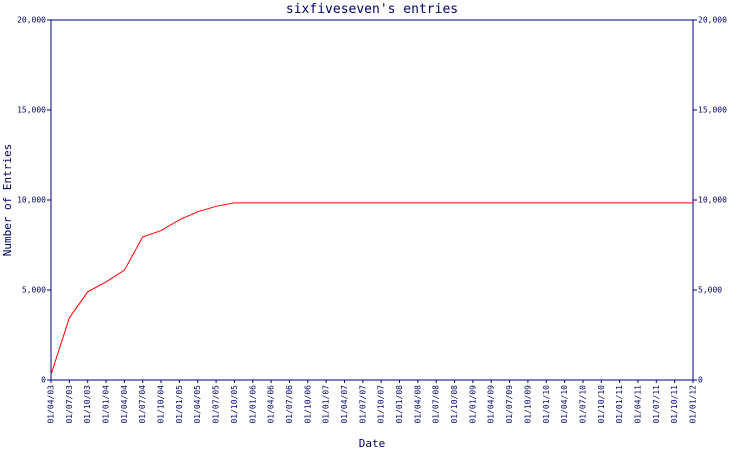 This screenshot has width=750, height=450. I want to click on x-tick-label: 01/10/10, so click(601, 404).